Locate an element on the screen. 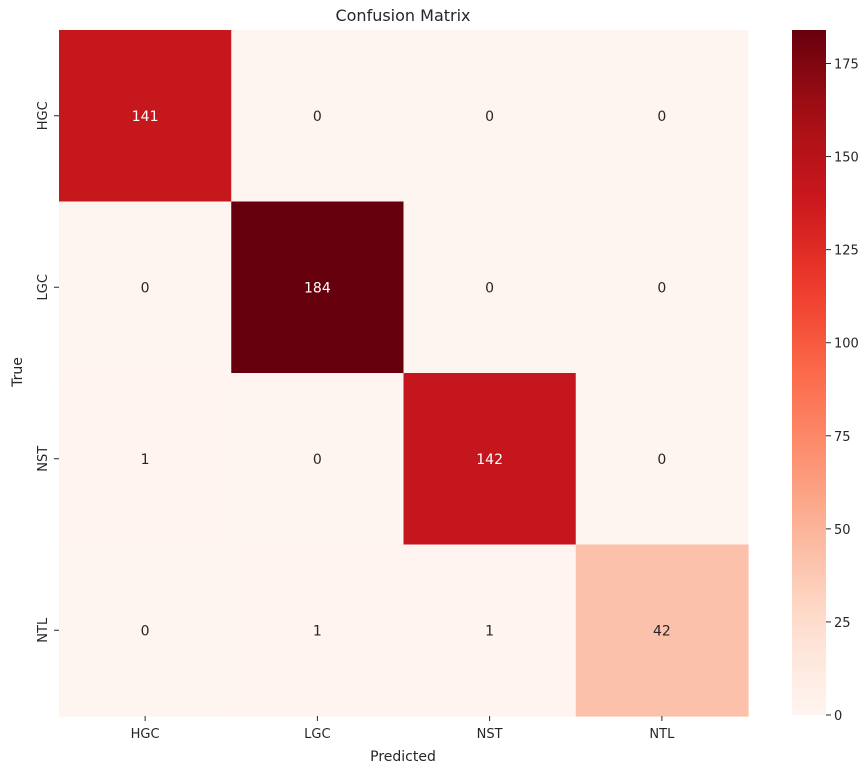 The width and height of the screenshot is (867, 771). cell-value-label: 142 is located at coordinates (489, 460).